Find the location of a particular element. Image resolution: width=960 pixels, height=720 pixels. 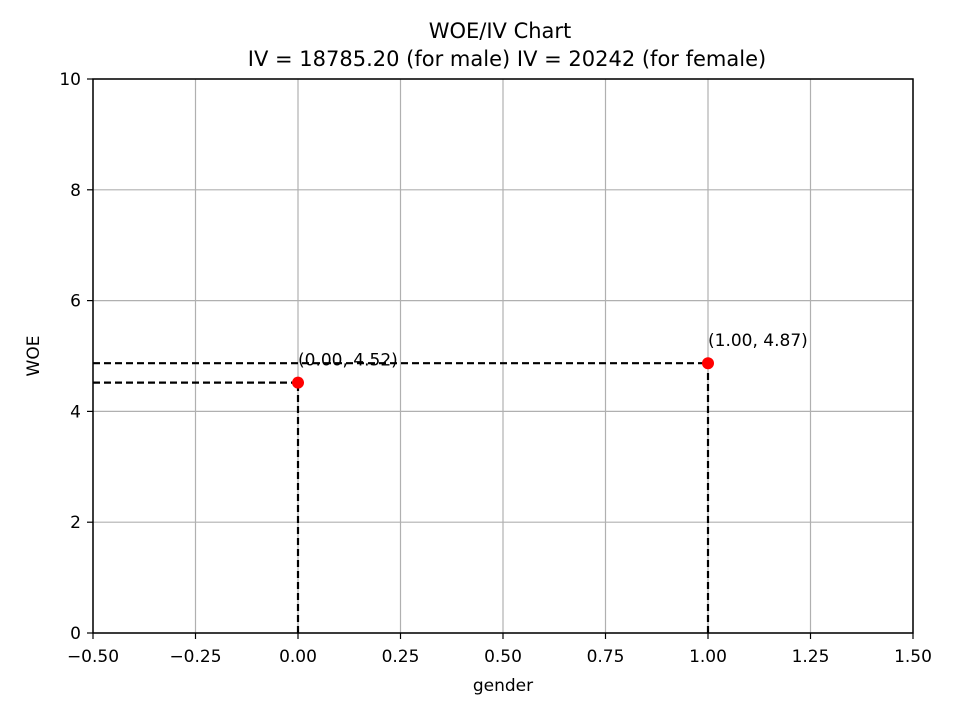

x-tick-label: 1.50 is located at coordinates (913, 657).